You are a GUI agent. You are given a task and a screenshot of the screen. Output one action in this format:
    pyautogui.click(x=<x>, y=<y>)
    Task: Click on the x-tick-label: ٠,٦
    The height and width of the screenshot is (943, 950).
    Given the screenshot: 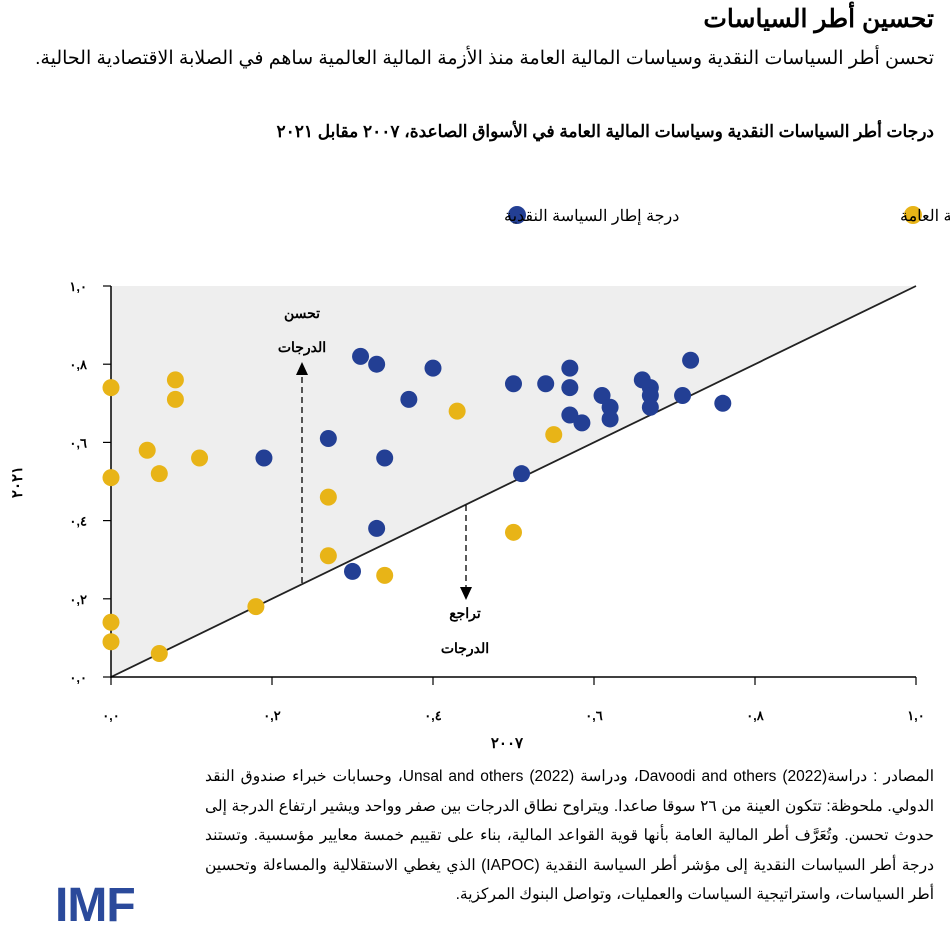 What is the action you would take?
    pyautogui.click(x=594, y=715)
    